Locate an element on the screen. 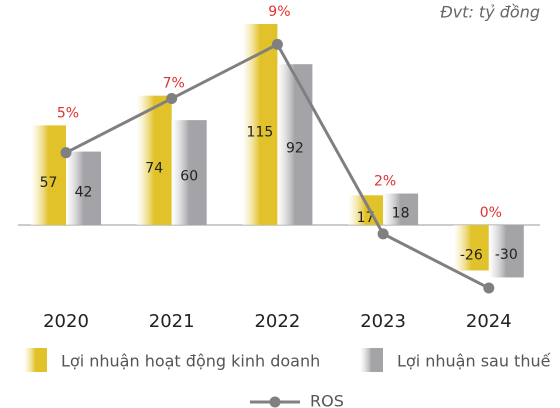 The height and width of the screenshot is (408, 560). legend-label: Lợi nhuận sau thuế is located at coordinates (474, 361).